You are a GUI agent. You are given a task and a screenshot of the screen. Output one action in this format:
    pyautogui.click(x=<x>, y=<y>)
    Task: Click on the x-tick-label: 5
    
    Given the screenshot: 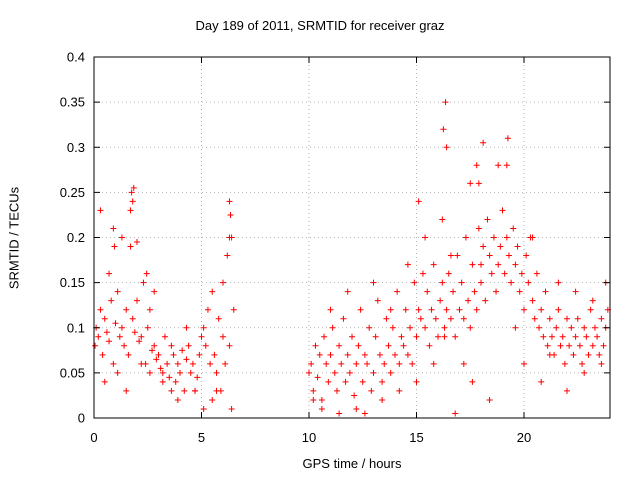 What is the action you would take?
    pyautogui.click(x=201, y=437)
    